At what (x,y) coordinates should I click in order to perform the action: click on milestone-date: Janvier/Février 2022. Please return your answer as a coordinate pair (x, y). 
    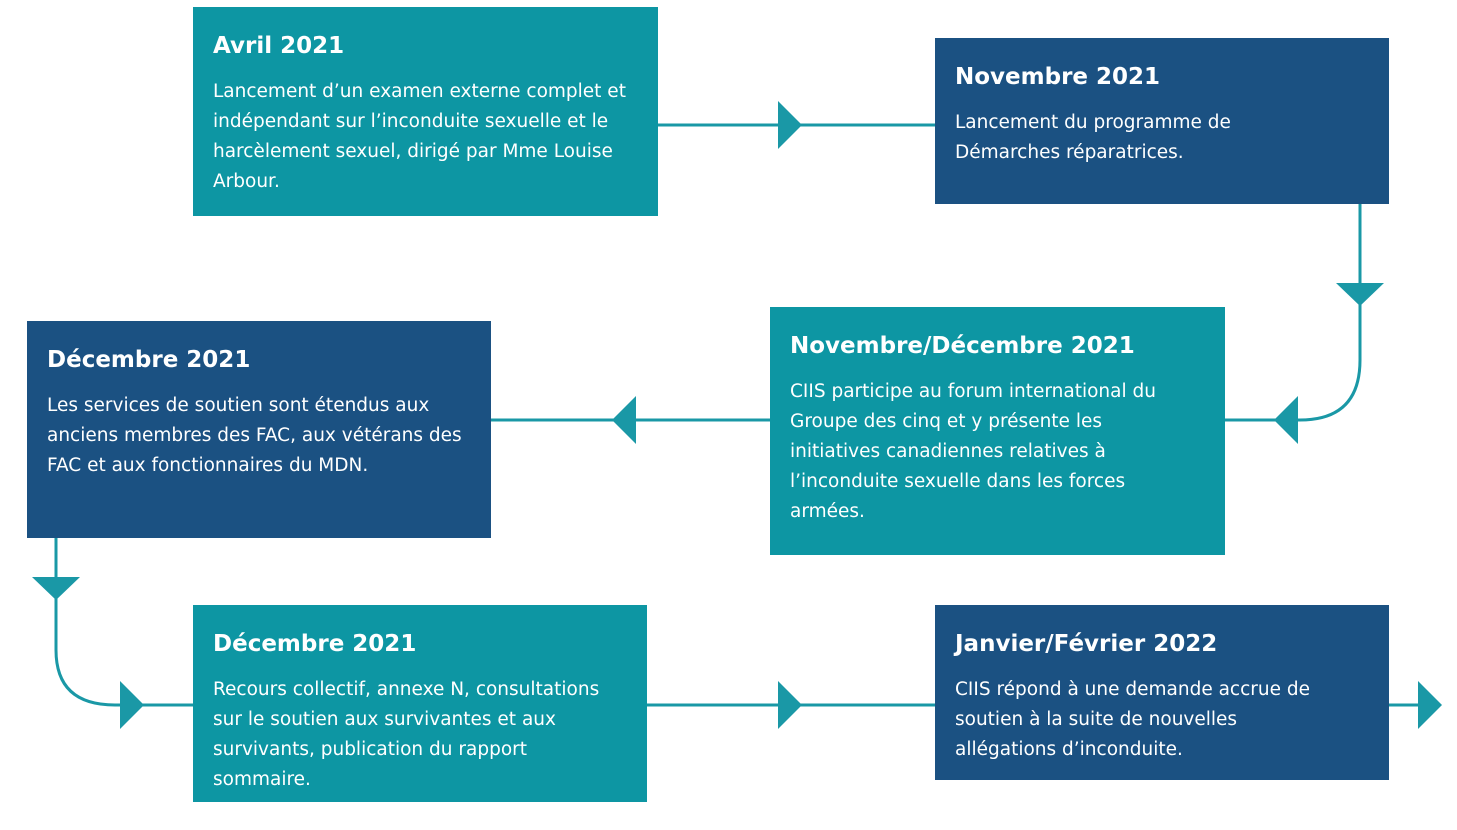
    Looking at the image, I should click on (1086, 644).